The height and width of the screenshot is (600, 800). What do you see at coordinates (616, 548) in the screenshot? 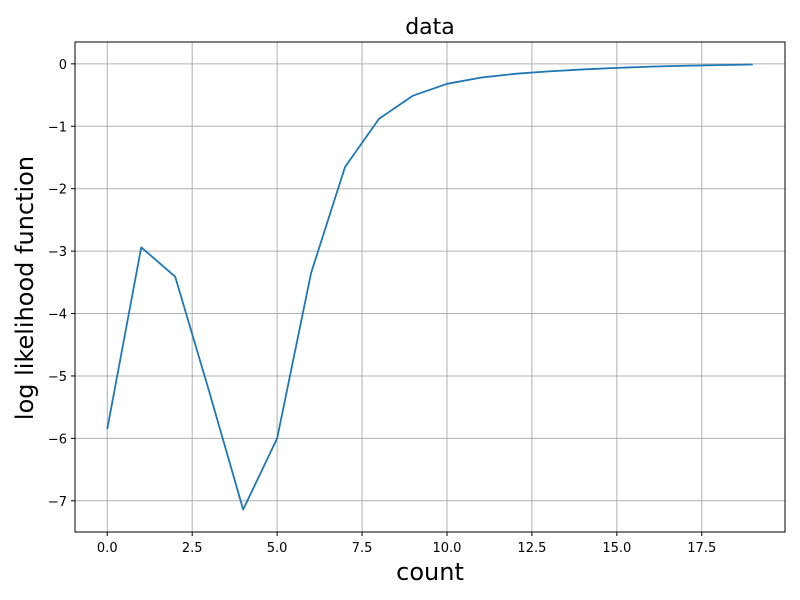
I see `x-tick-label: 15.0` at bounding box center [616, 548].